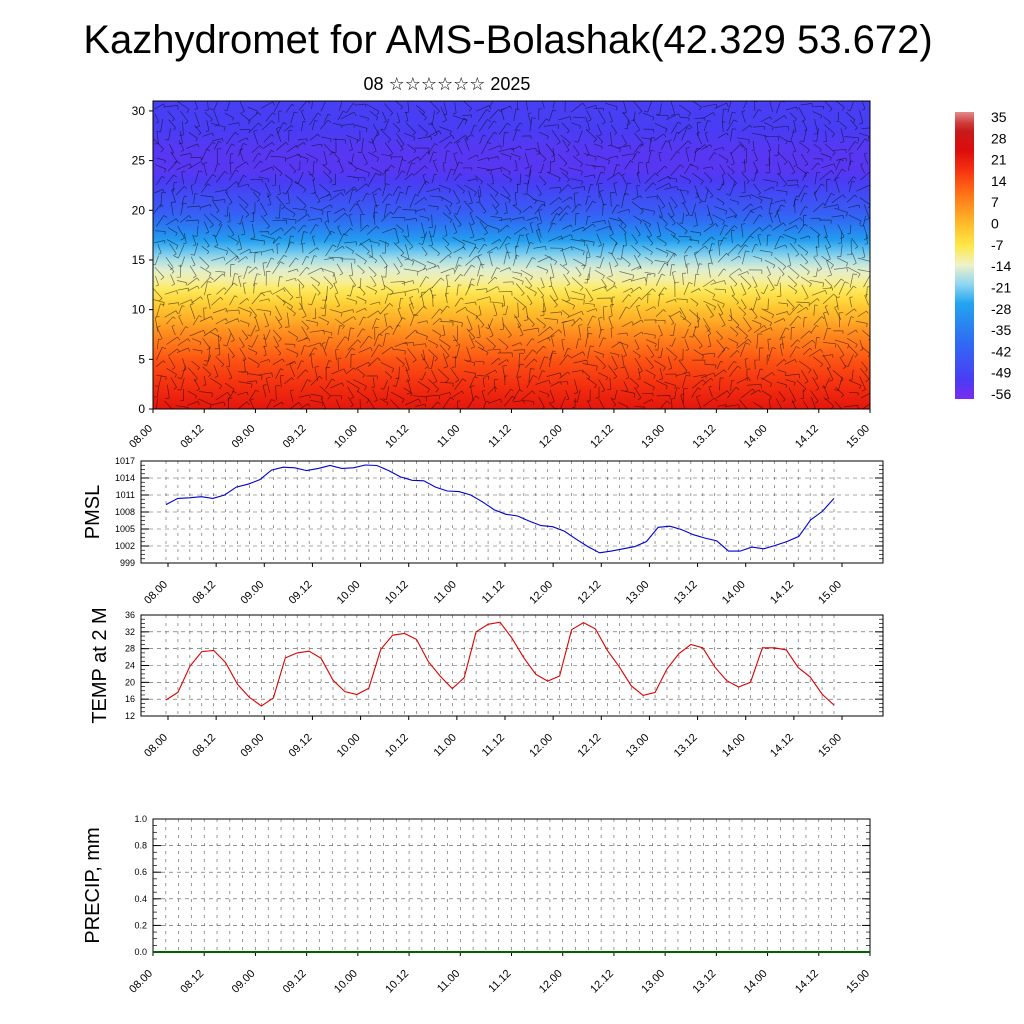  Describe the element at coordinates (448, 981) in the screenshot. I see `x-tick-label: 11.00` at that location.